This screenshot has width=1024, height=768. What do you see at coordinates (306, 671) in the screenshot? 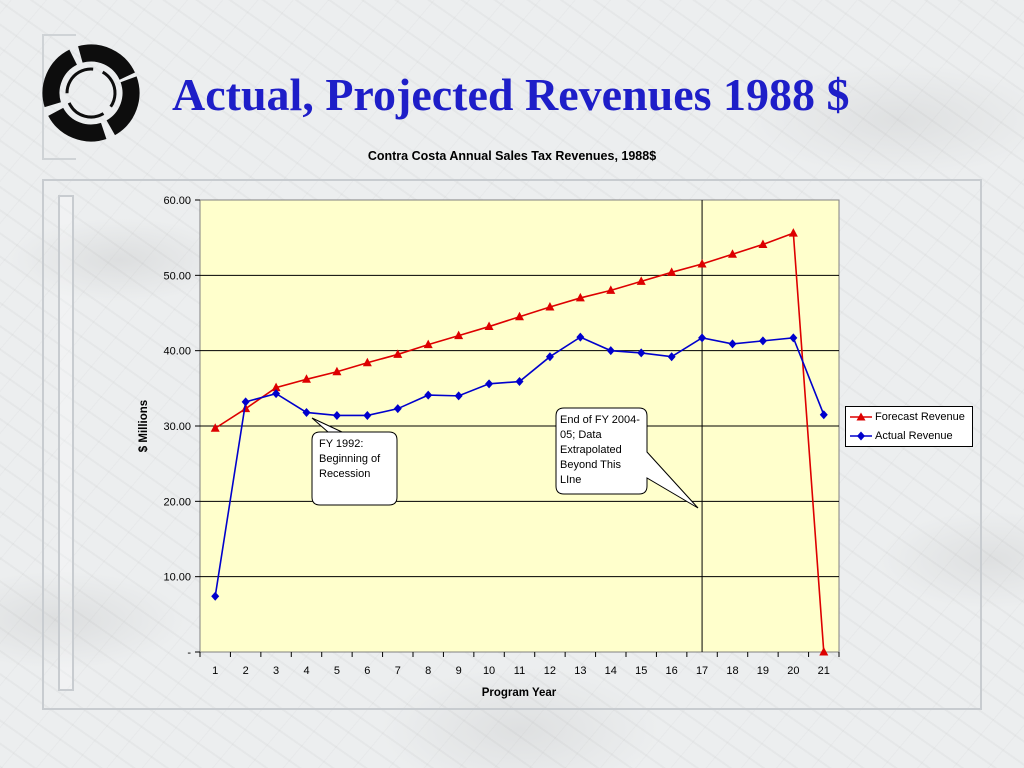
I see `x-tick-label: 4` at bounding box center [306, 671].